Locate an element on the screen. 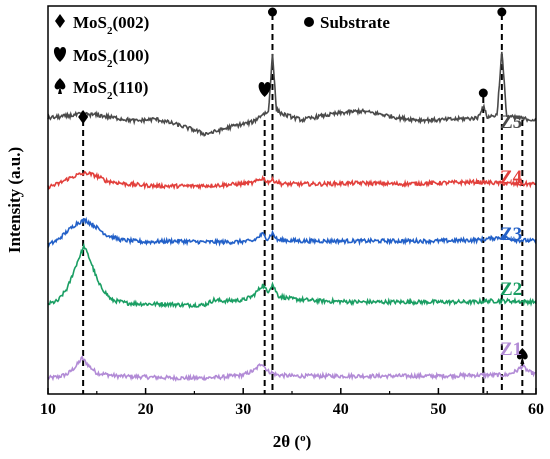 The image size is (550, 459). series-line-z1 is located at coordinates (292, 368).